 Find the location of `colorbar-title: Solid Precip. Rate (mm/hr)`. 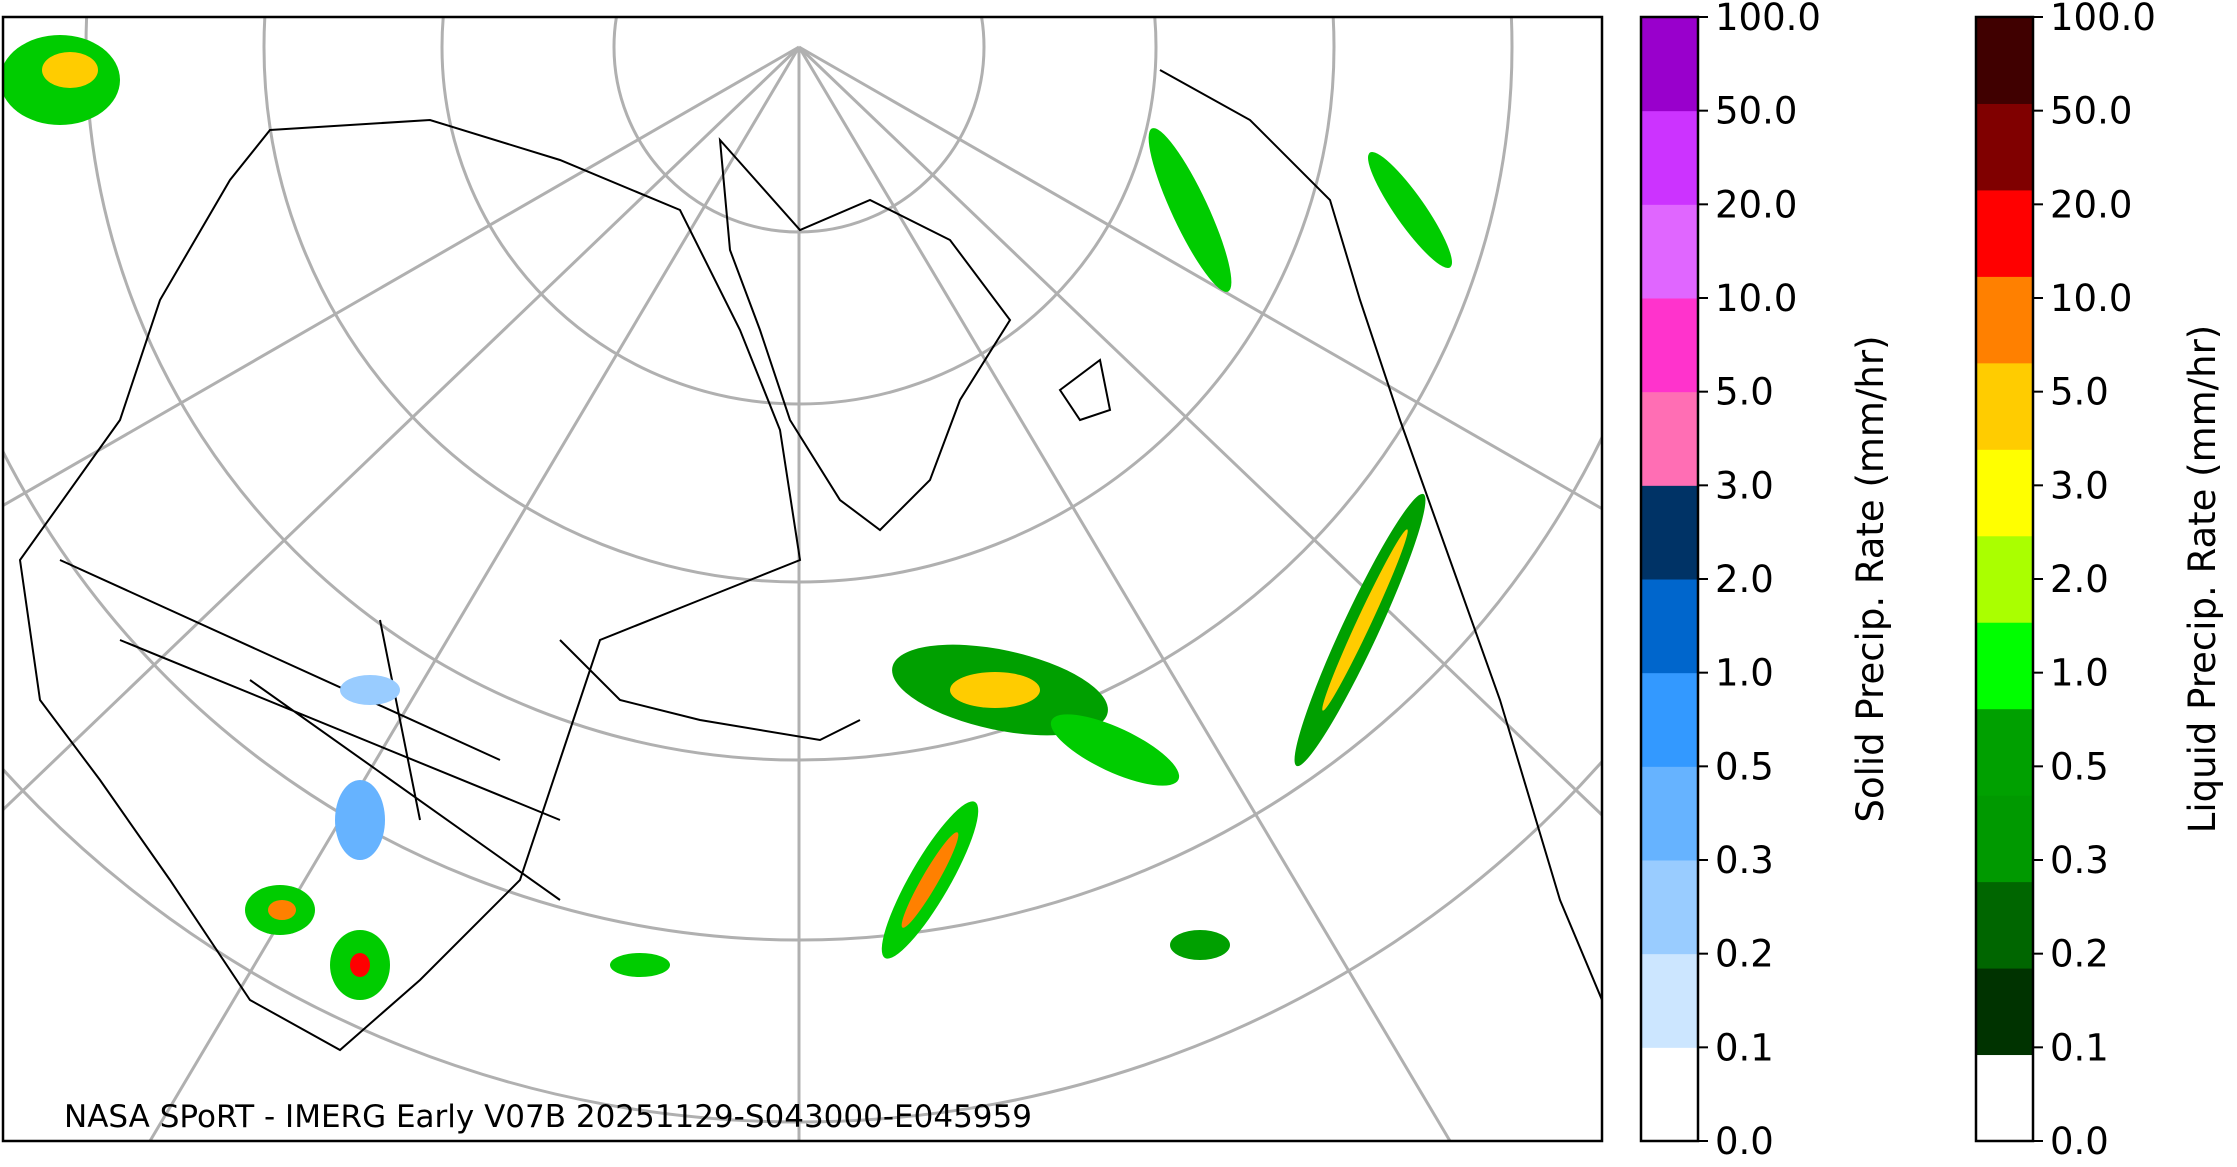

colorbar-title: Solid Precip. Rate (mm/hr) is located at coordinates (1870, 578).